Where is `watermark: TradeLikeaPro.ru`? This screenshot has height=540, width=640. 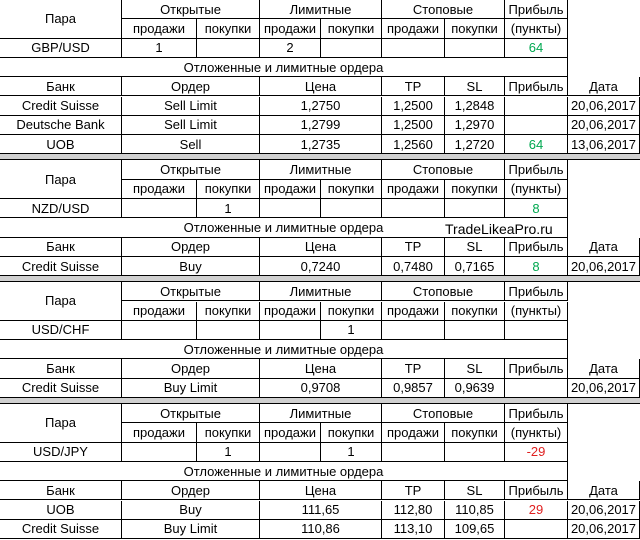 watermark: TradeLikeaPro.ru is located at coordinates (499, 229).